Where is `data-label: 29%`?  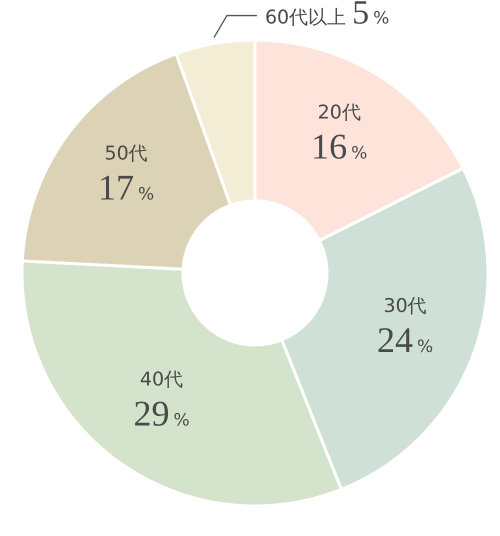 data-label: 29% is located at coordinates (161, 414).